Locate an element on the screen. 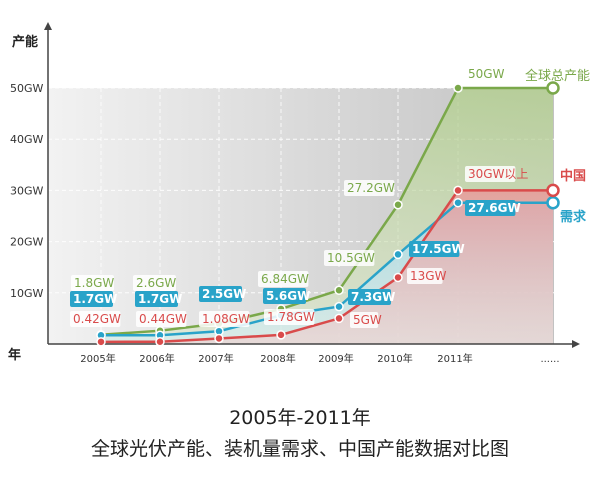  data-label: 2.6GW is located at coordinates (156, 283).